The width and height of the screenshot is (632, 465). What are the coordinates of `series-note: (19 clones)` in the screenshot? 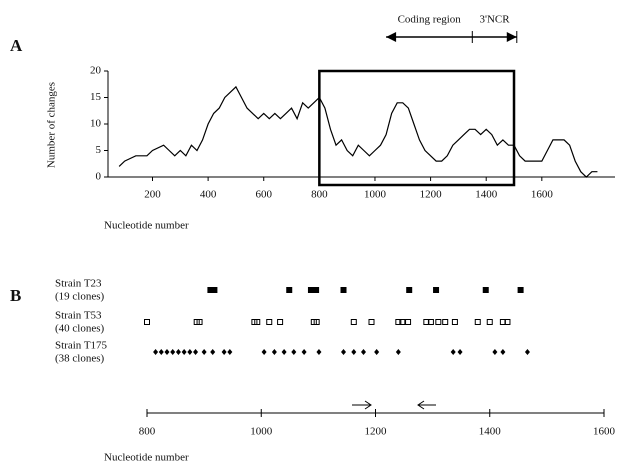 It's located at (80, 297).